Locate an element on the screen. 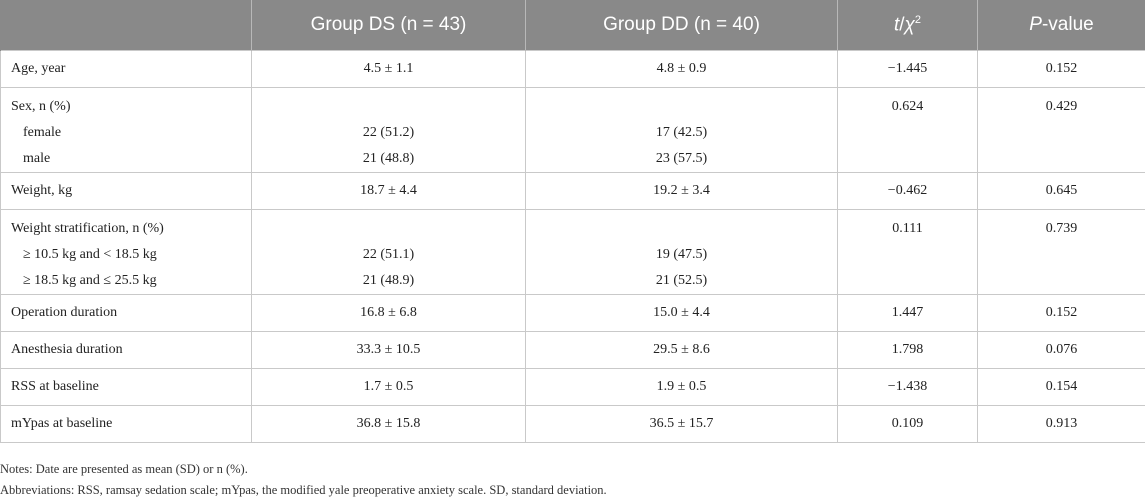 Image resolution: width=1145 pixels, height=503 pixels. header-p-suffix: -value is located at coordinates (1067, 24).